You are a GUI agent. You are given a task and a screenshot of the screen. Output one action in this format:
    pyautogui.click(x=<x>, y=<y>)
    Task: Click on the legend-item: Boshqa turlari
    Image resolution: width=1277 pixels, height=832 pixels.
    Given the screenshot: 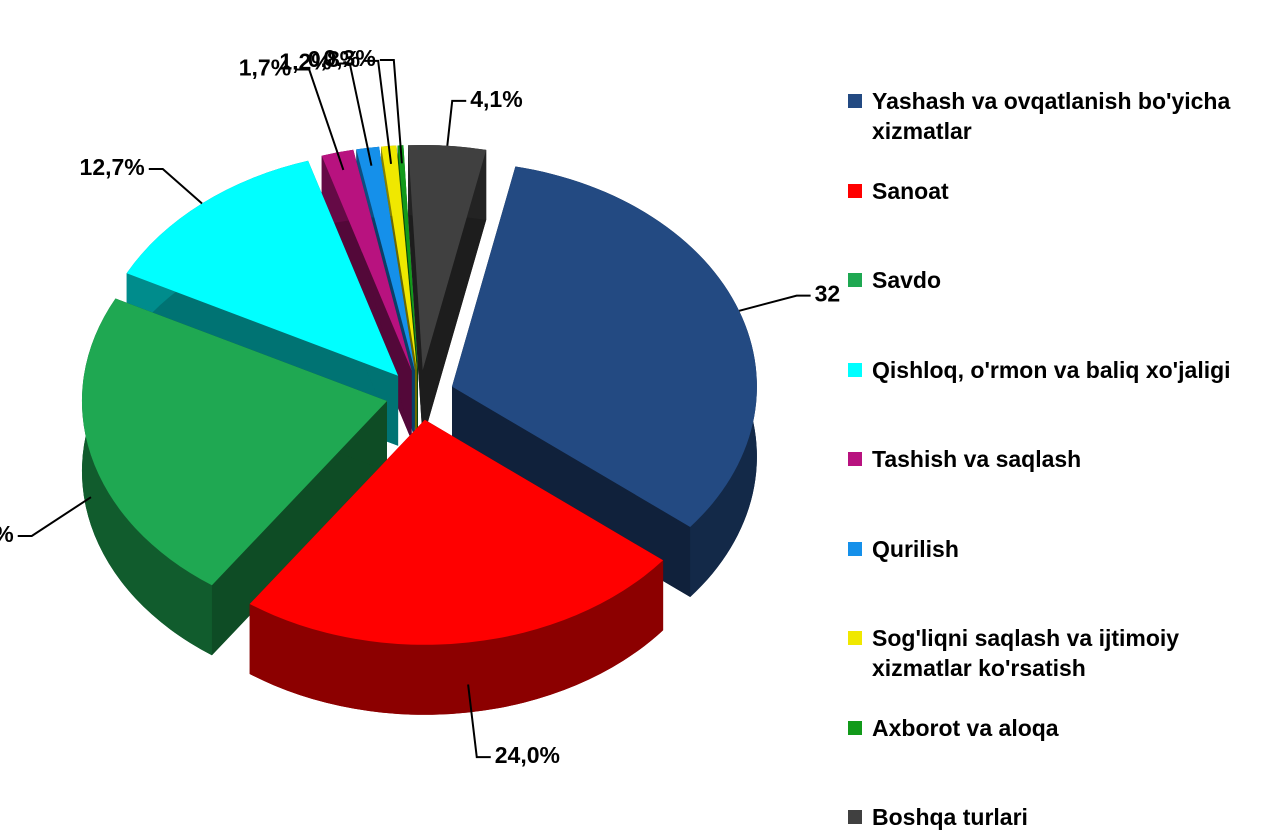 What is the action you would take?
    pyautogui.click(x=1053, y=817)
    